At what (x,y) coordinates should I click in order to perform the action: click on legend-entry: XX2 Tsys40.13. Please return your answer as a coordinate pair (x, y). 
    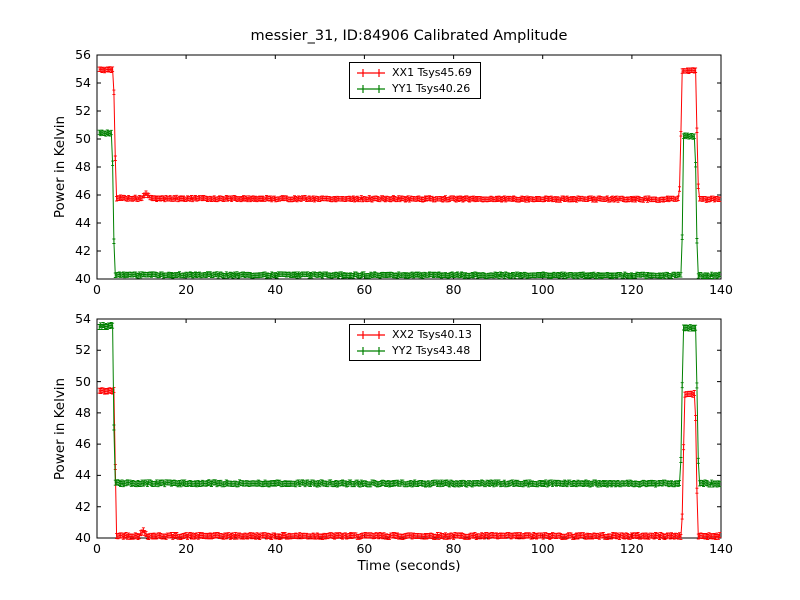
    Looking at the image, I should click on (413, 334).